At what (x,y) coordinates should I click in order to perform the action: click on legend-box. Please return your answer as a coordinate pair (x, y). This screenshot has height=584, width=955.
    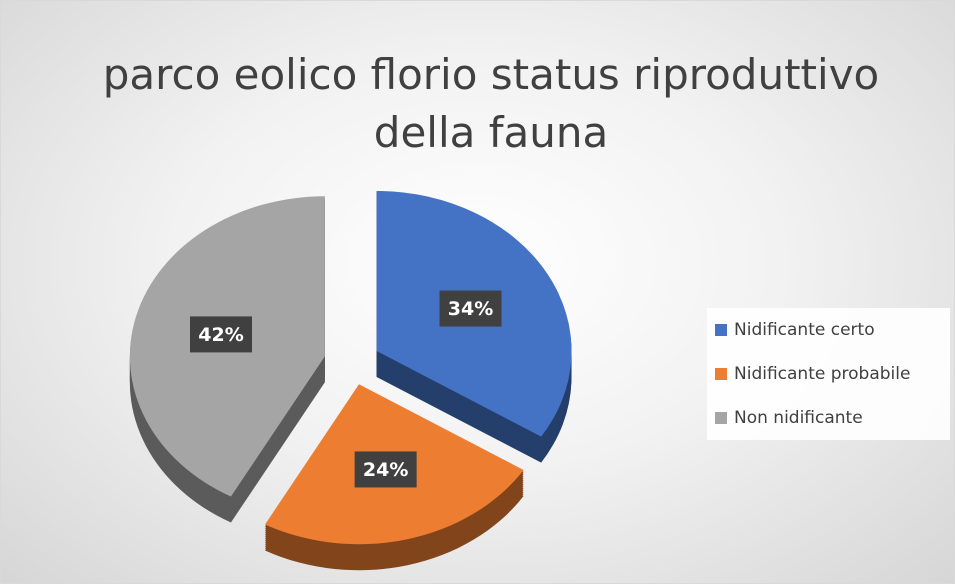
    Looking at the image, I should click on (828, 374).